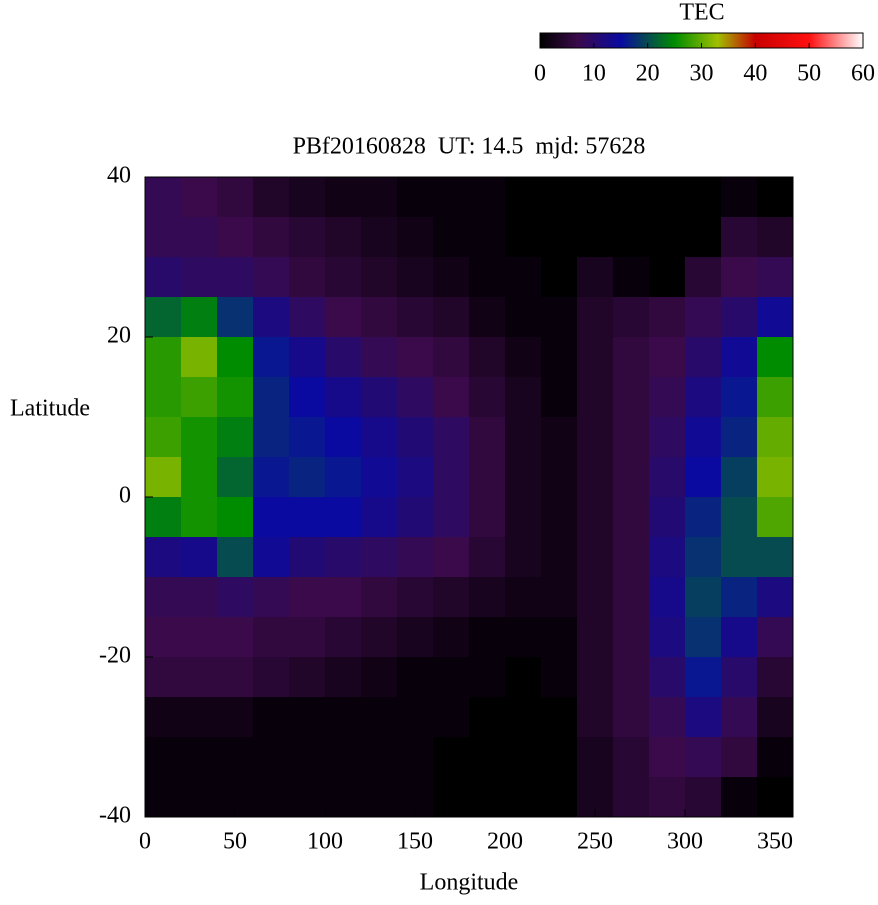 This screenshot has height=905, width=878. Describe the element at coordinates (119, 176) in the screenshot. I see `y-tick-label: 40` at that location.